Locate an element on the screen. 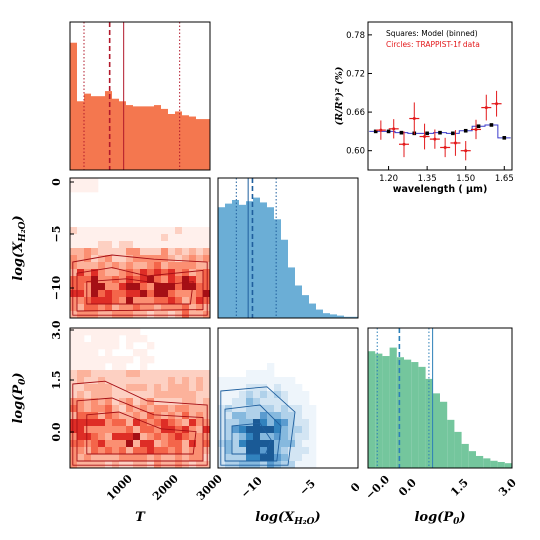  tick-label: −5 is located at coordinates (307, 487).